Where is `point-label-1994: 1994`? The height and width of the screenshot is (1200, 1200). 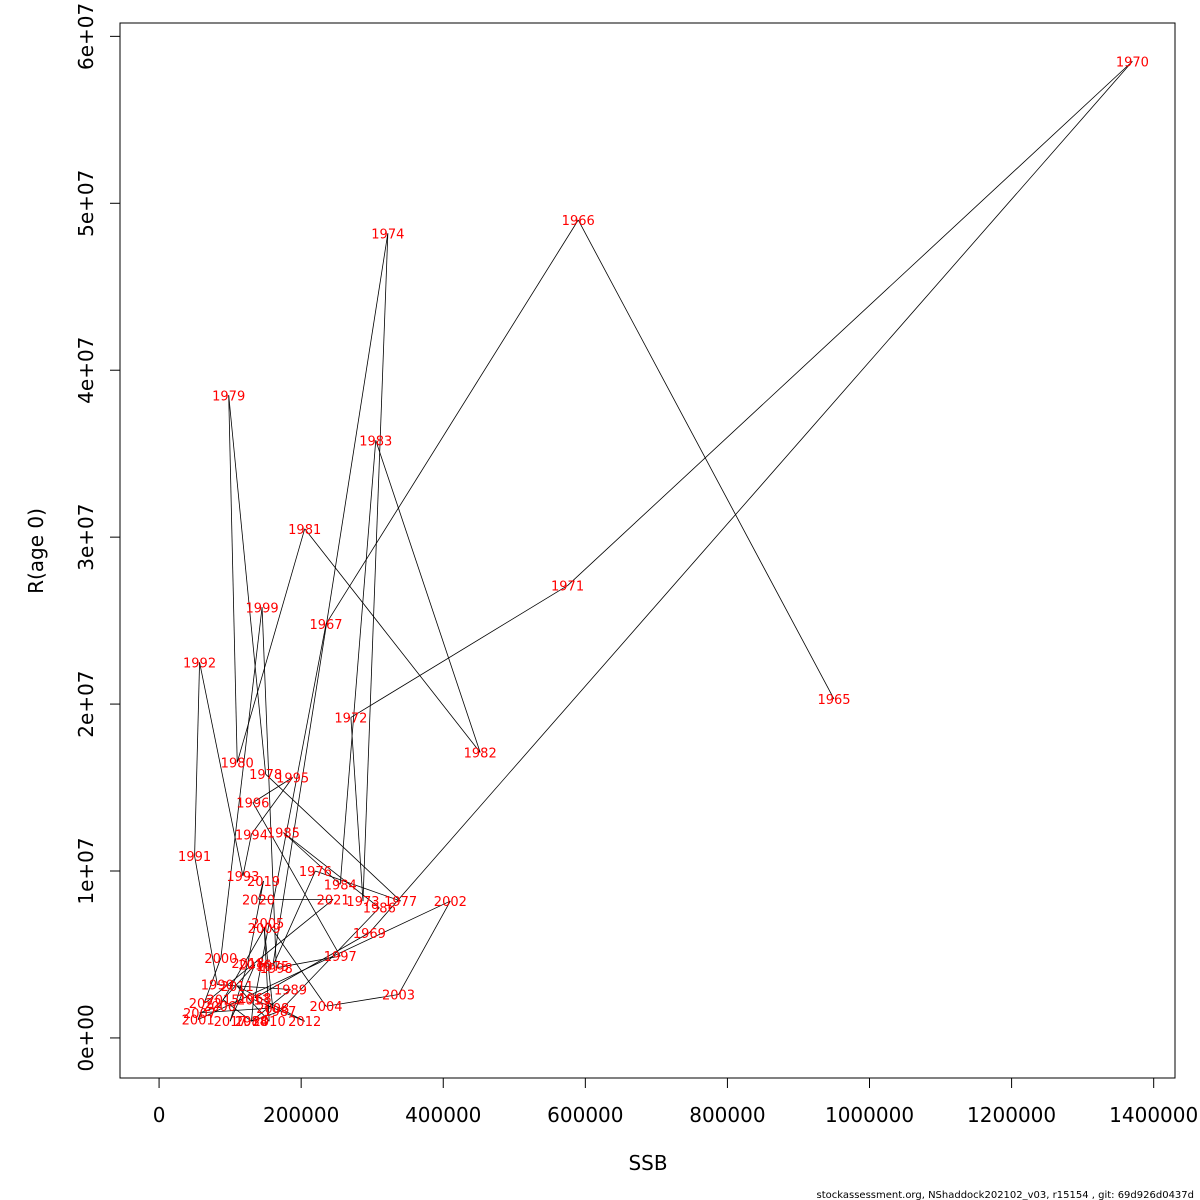 point-label-1994: 1994 is located at coordinates (251, 835).